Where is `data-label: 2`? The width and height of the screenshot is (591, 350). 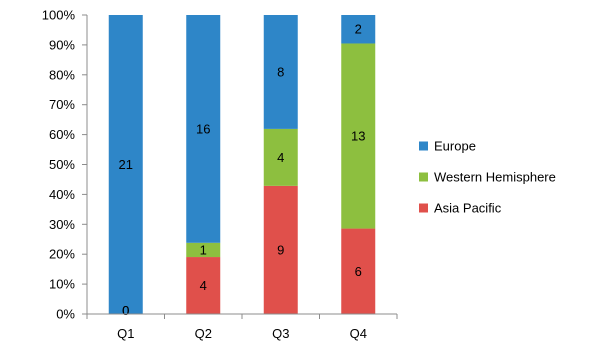
data-label: 2 is located at coordinates (358, 29).